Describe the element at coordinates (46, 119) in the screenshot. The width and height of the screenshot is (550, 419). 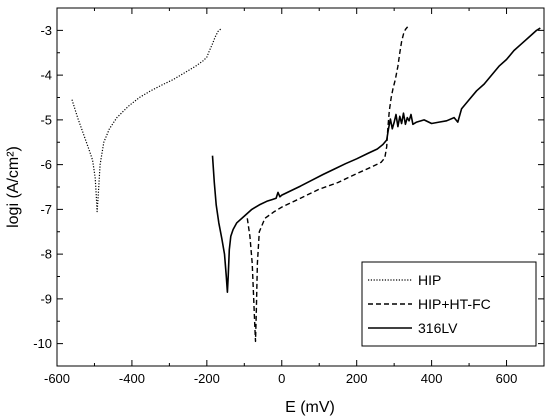
I see `y-tick-label: -5` at that location.